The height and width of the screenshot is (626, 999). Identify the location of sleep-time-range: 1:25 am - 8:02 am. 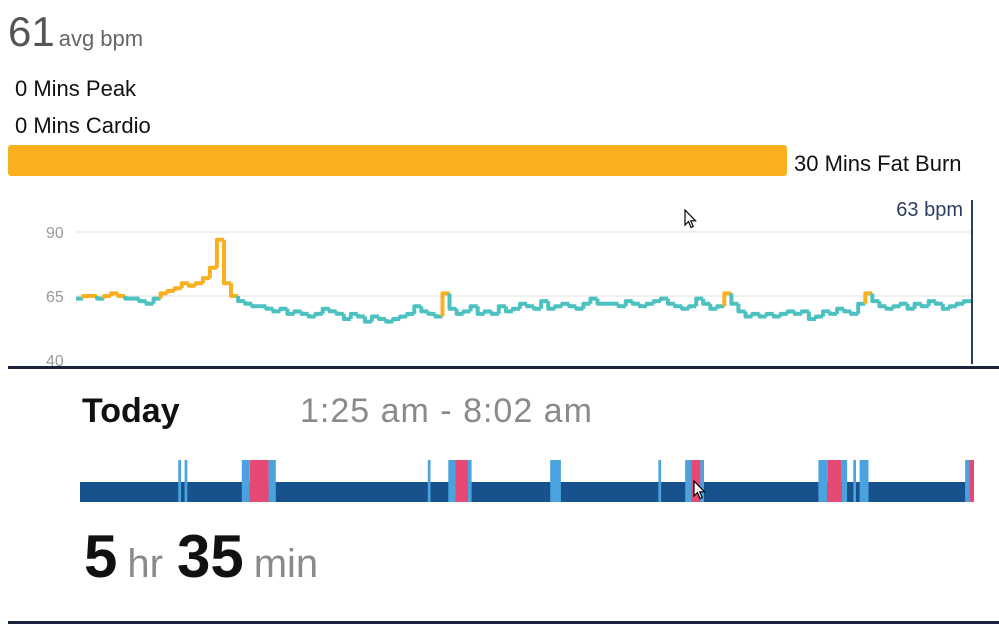
(446, 411).